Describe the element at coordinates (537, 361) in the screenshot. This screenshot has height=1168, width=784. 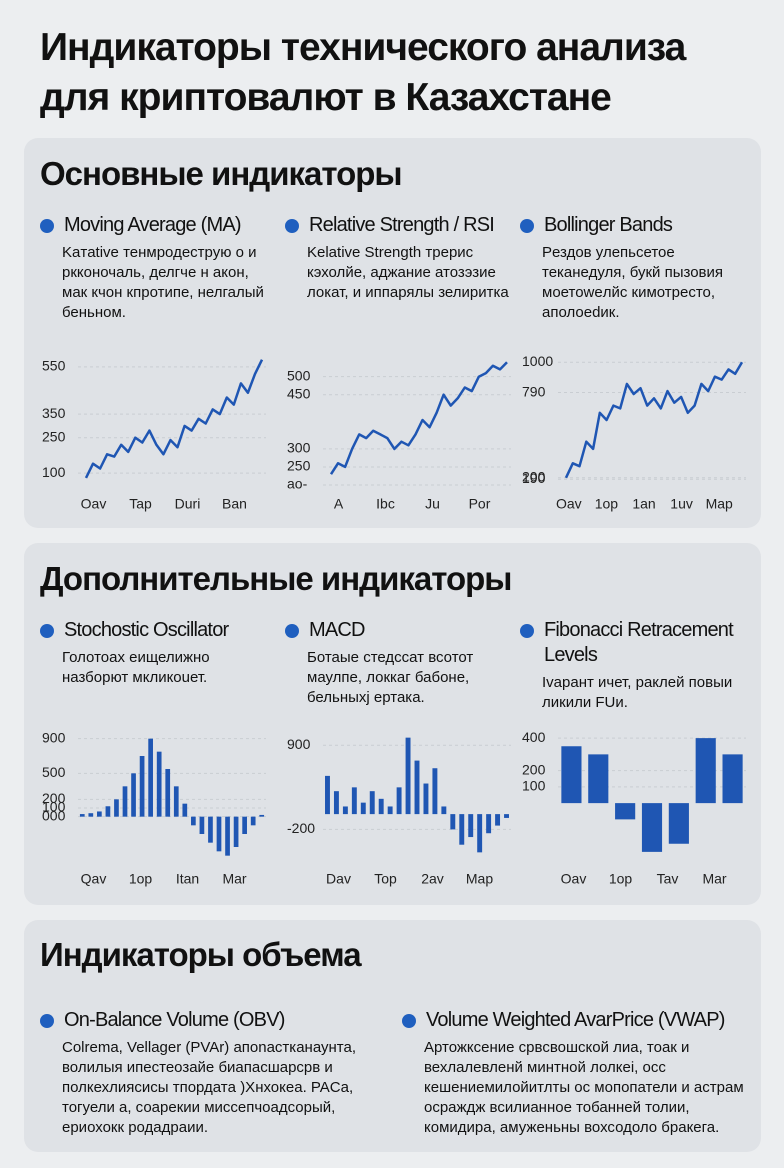
I see `y-tick-label: 1000` at that location.